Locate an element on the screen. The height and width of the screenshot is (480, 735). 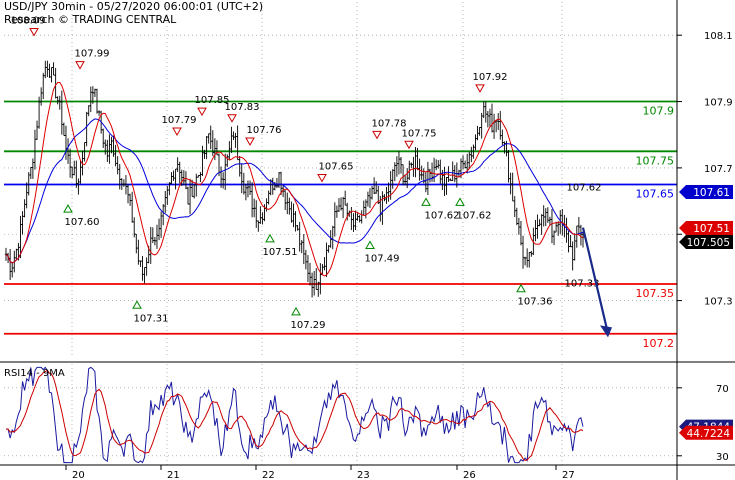
level-label-107.75: 107.75 is located at coordinates (655, 160).